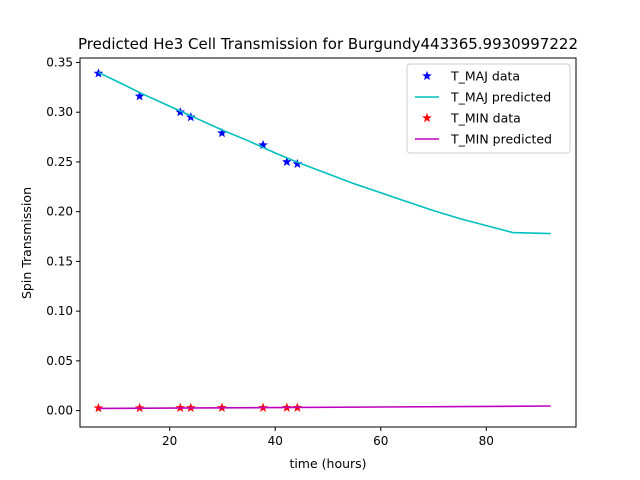 The image size is (640, 480). I want to click on legend-box, so click(488, 108).